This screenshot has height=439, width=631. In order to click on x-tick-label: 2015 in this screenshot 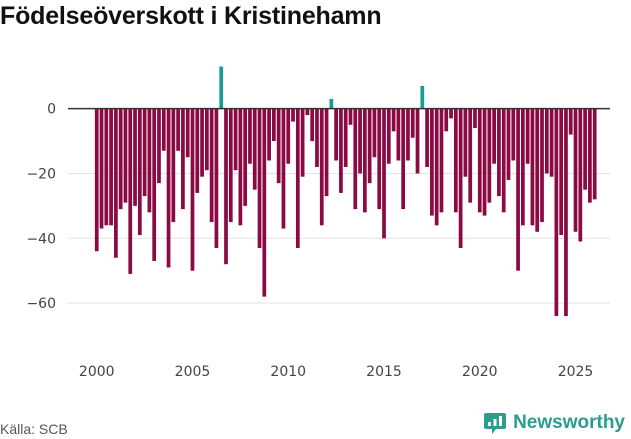, I will do `click(384, 372)`.